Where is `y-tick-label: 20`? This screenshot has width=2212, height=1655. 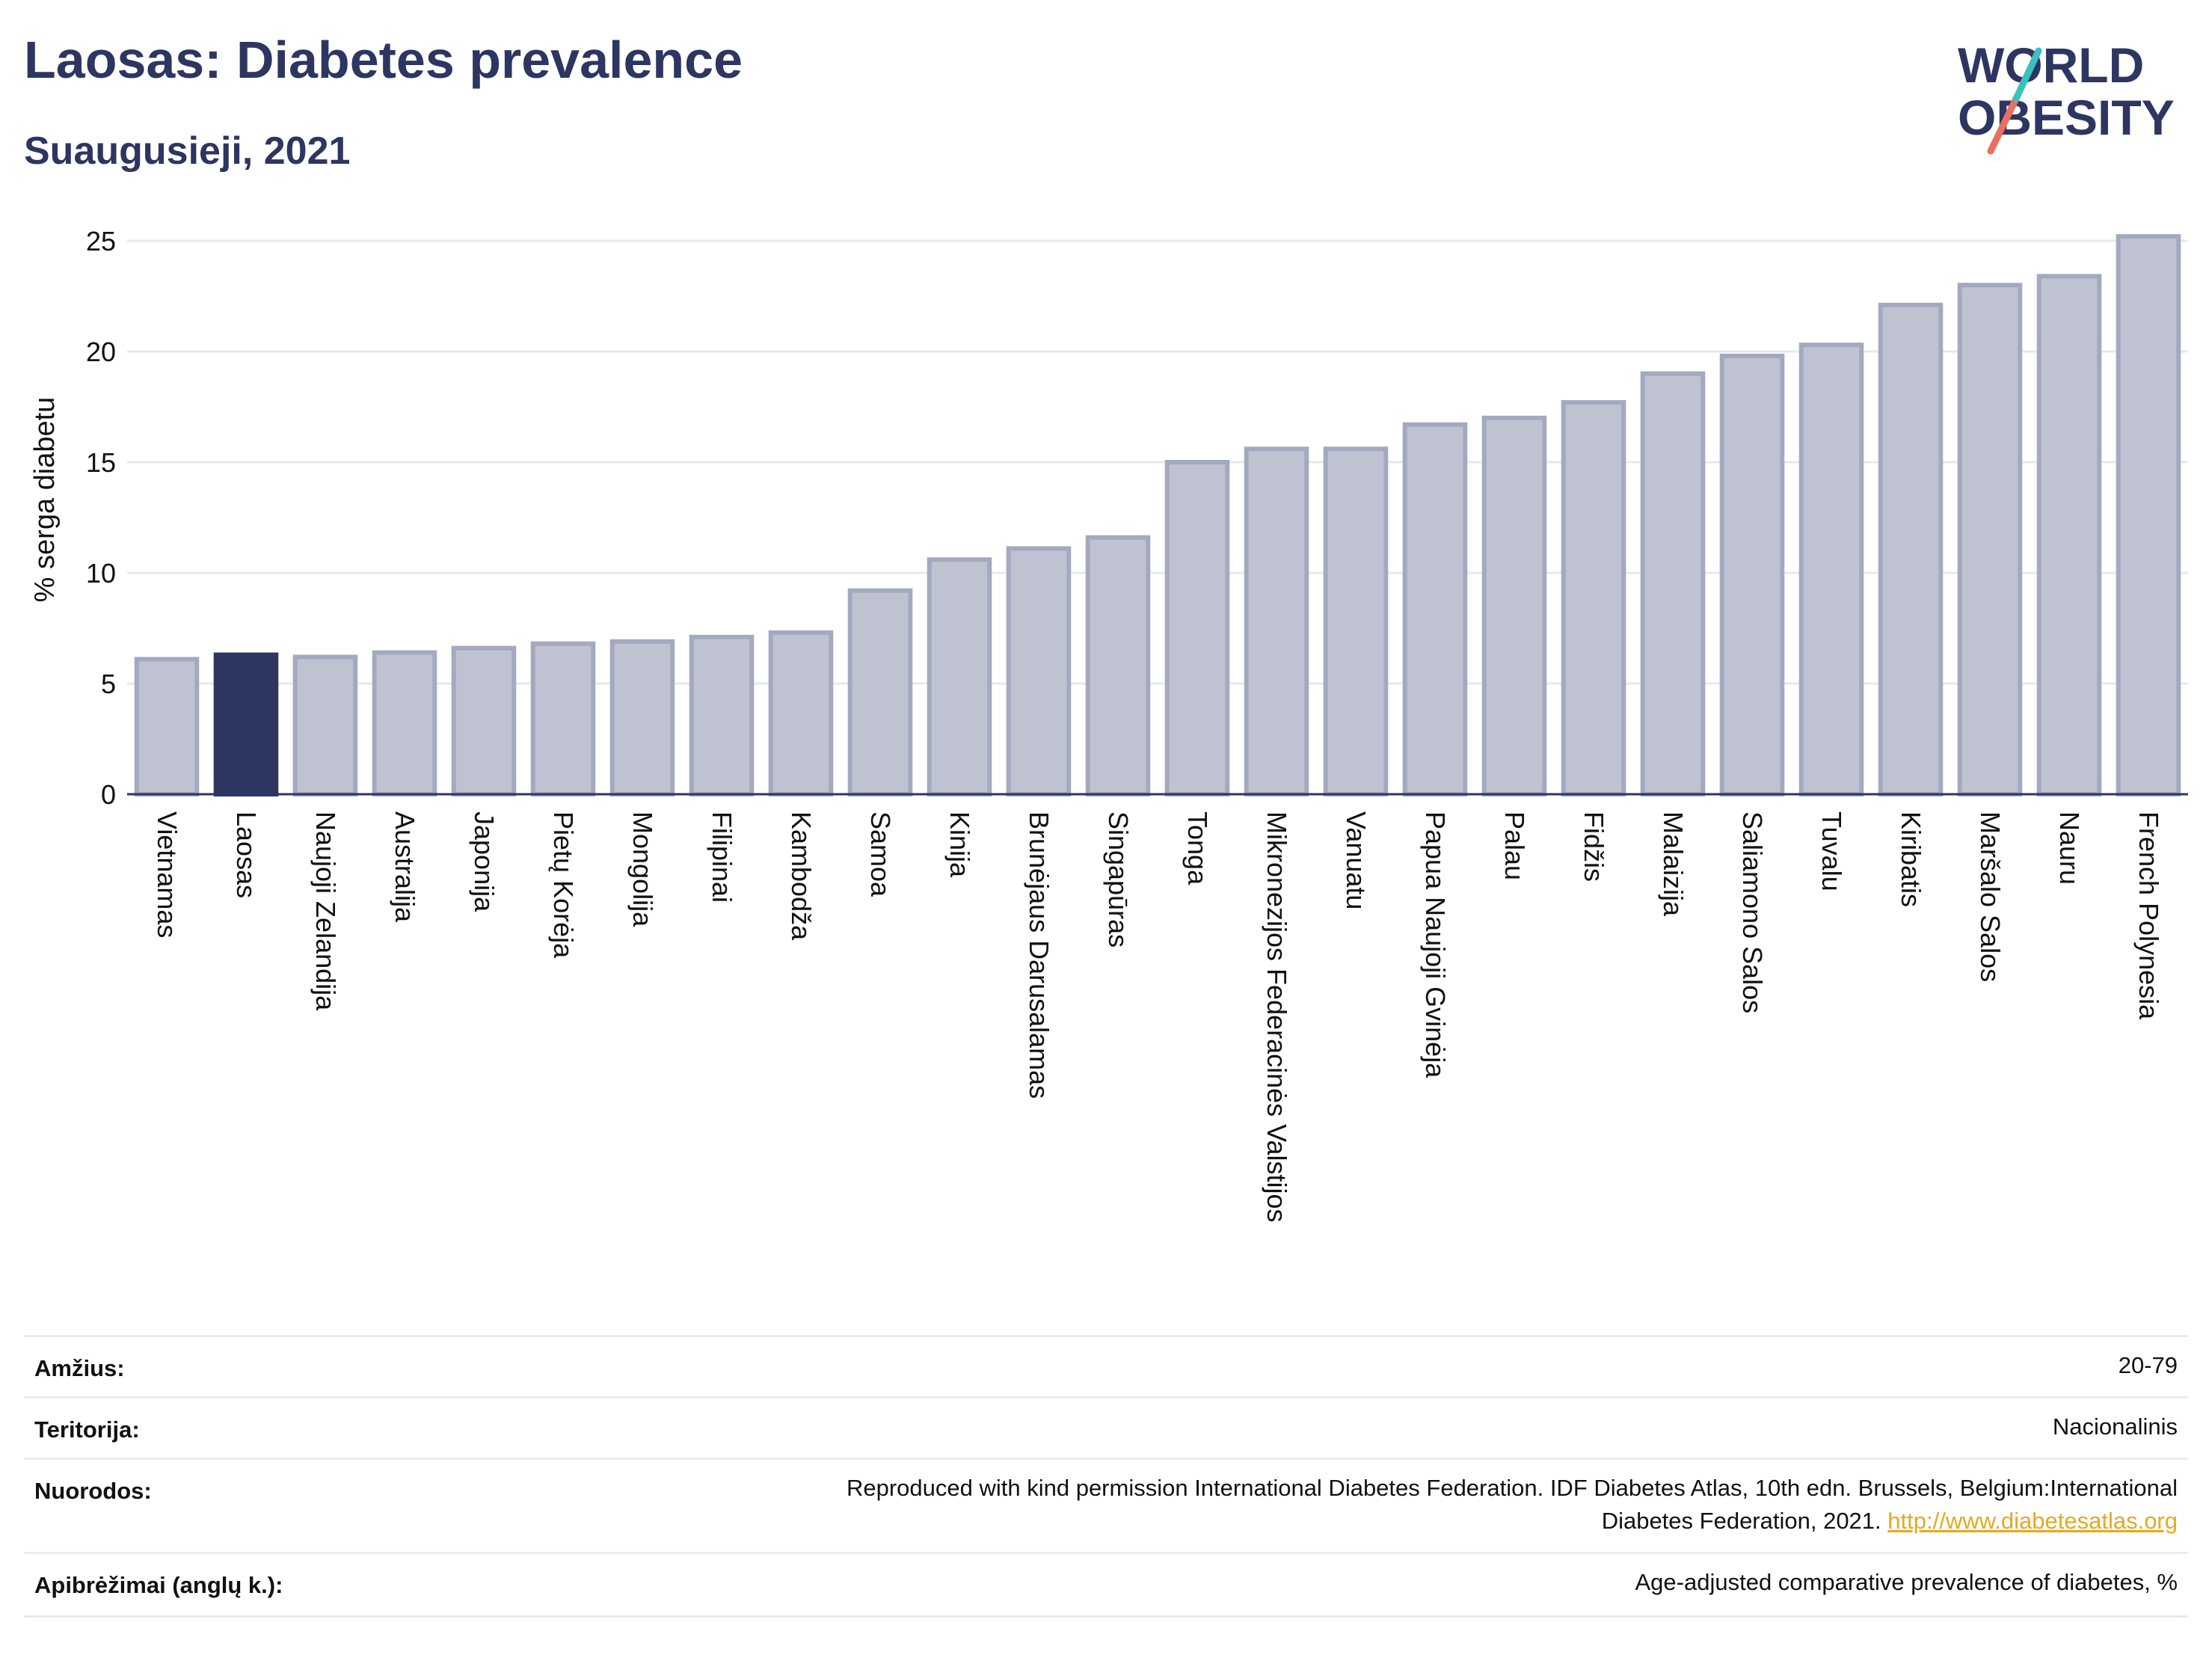
y-tick-label: 20 is located at coordinates (101, 352).